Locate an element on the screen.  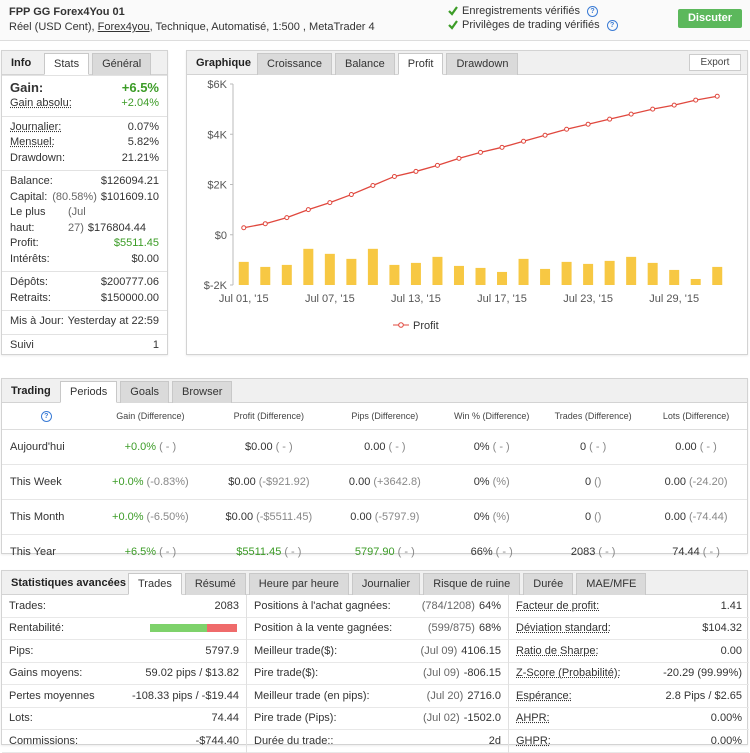
info-value: (80.58%) $101609.10 is located at coordinates (105, 198).